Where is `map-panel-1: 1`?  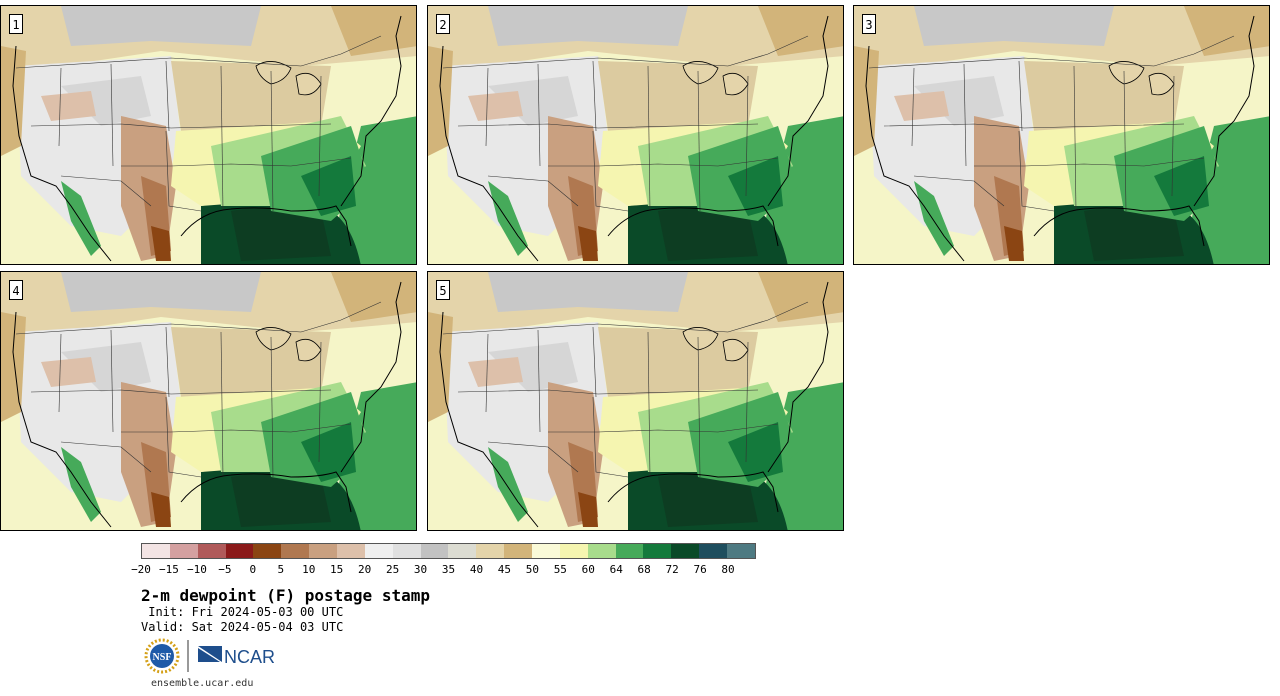
map-panel-1: 1 is located at coordinates (208, 135).